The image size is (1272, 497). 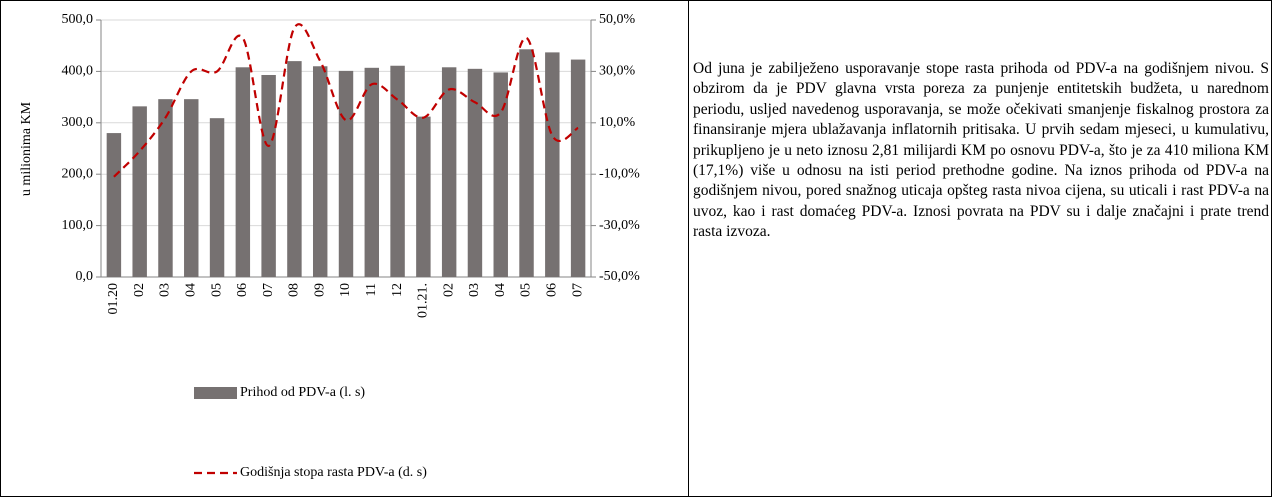 What do you see at coordinates (78, 173) in the screenshot?
I see `y-tick-label: 200,0` at bounding box center [78, 173].